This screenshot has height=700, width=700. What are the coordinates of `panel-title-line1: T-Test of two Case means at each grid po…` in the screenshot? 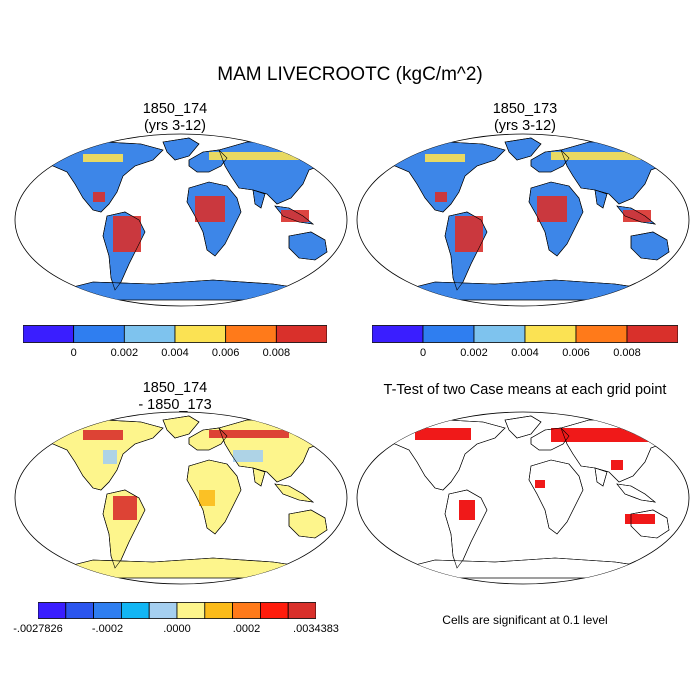 It's located at (525, 390).